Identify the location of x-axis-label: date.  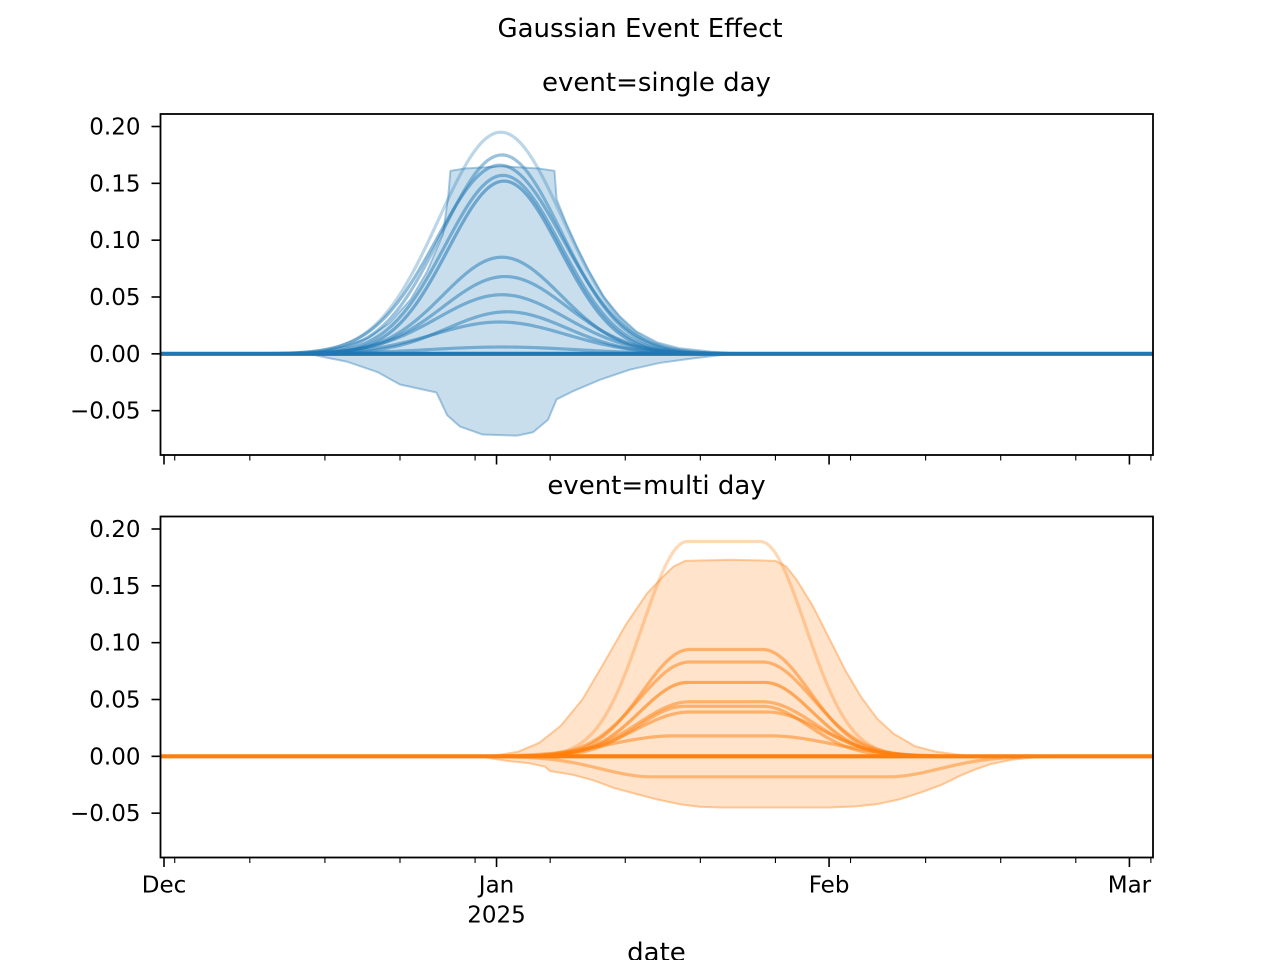
(656, 949).